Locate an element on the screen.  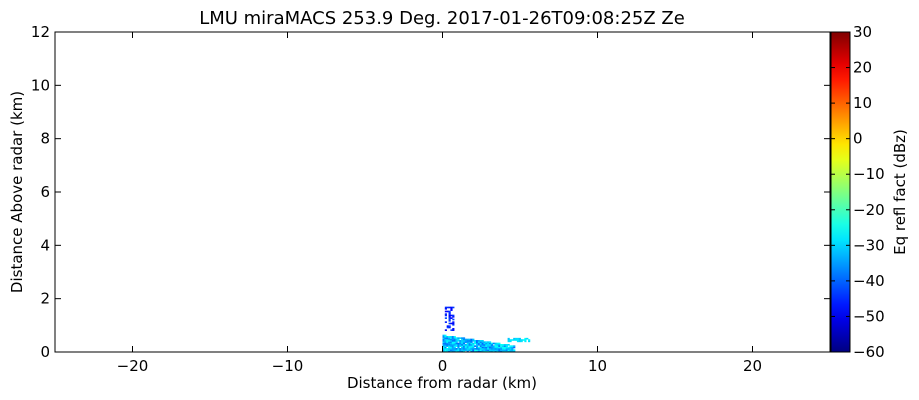
colorbar-tick-label: 30 is located at coordinates (862, 32).